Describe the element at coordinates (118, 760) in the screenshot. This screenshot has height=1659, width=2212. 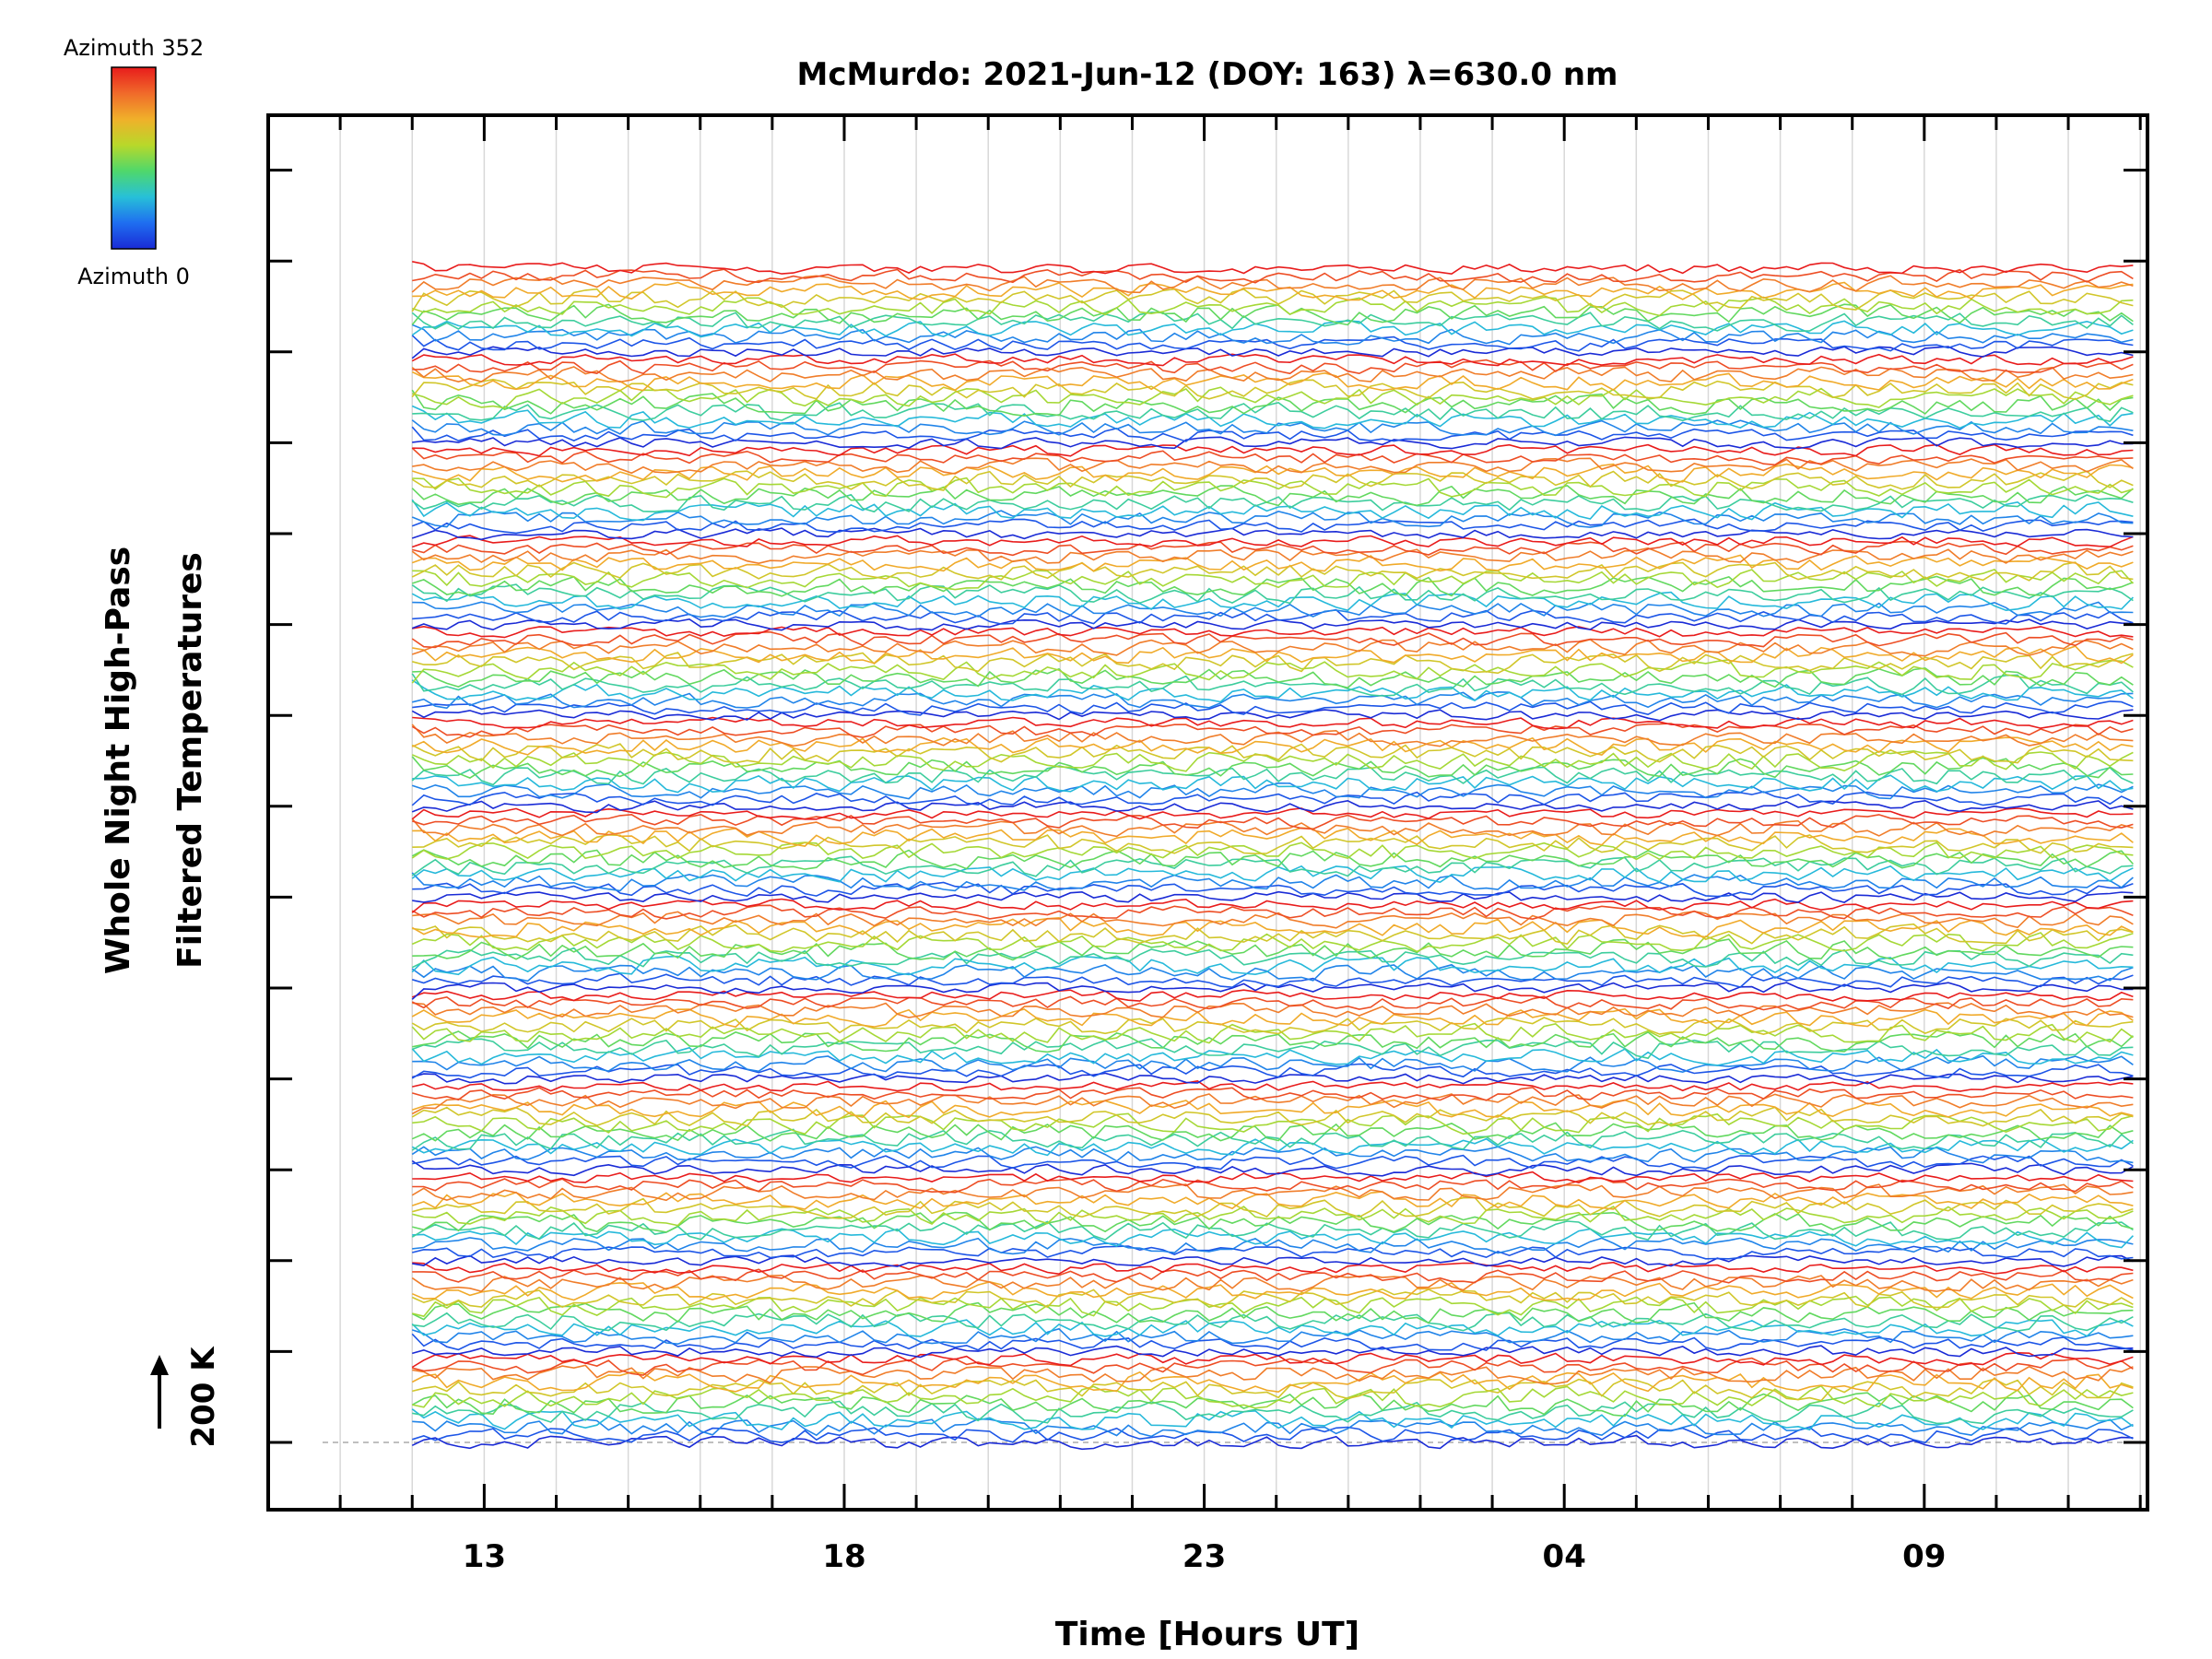
I see `y-axis-label-line-1: Whole Night High-Pass` at that location.